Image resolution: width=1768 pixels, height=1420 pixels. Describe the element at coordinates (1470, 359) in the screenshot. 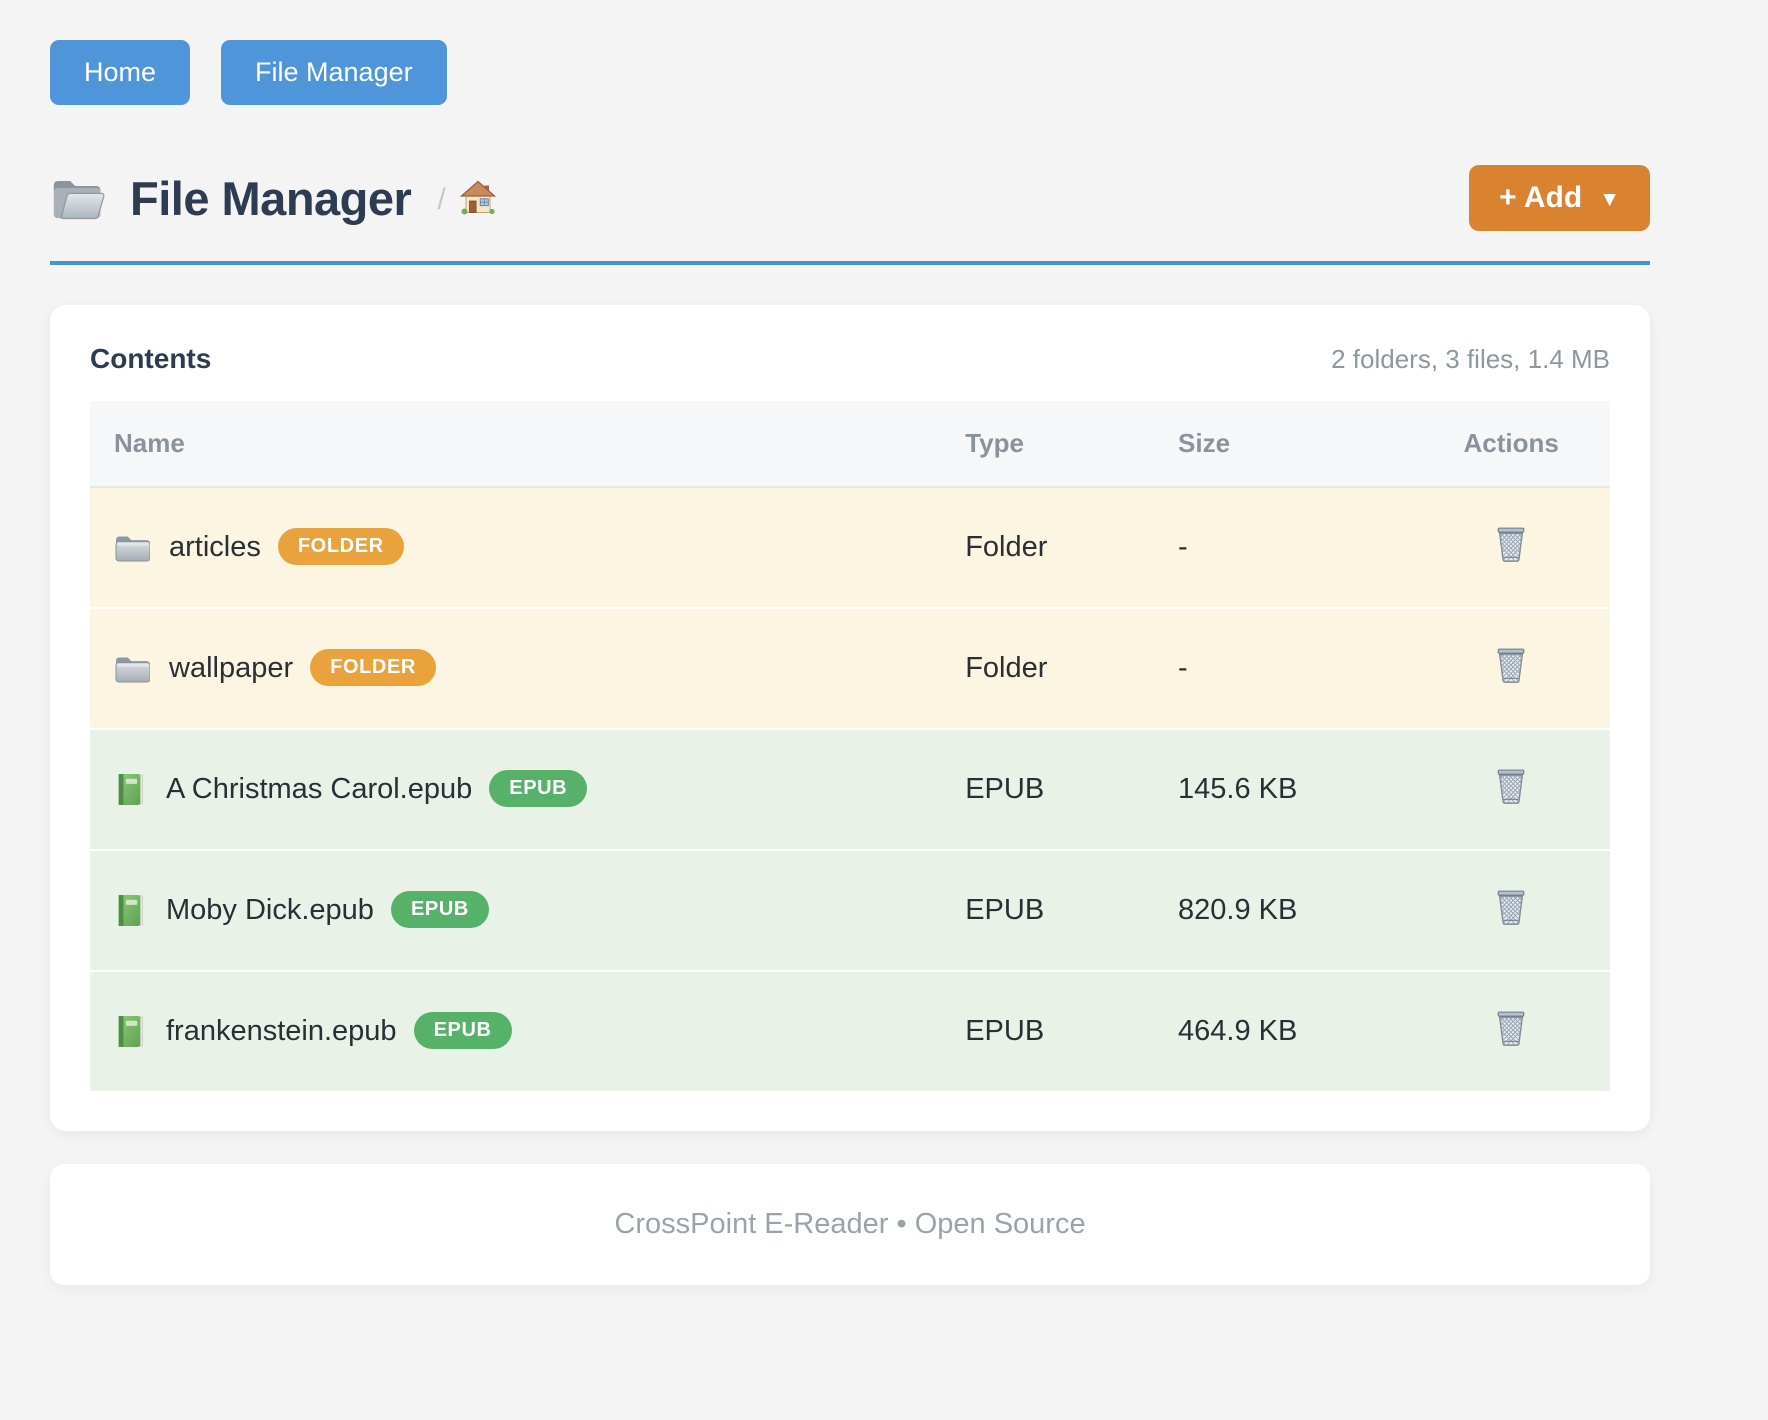

I see `contents-summary: 2 folders, 3 files, 1.4 MB` at that location.